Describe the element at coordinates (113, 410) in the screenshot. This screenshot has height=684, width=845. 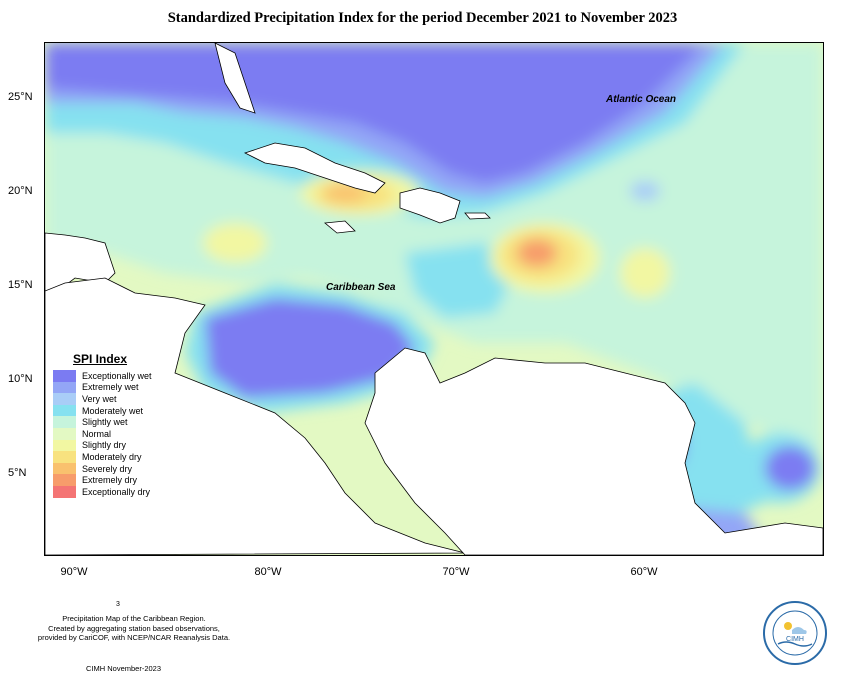
I see `legend-label: Moderately wet` at that location.